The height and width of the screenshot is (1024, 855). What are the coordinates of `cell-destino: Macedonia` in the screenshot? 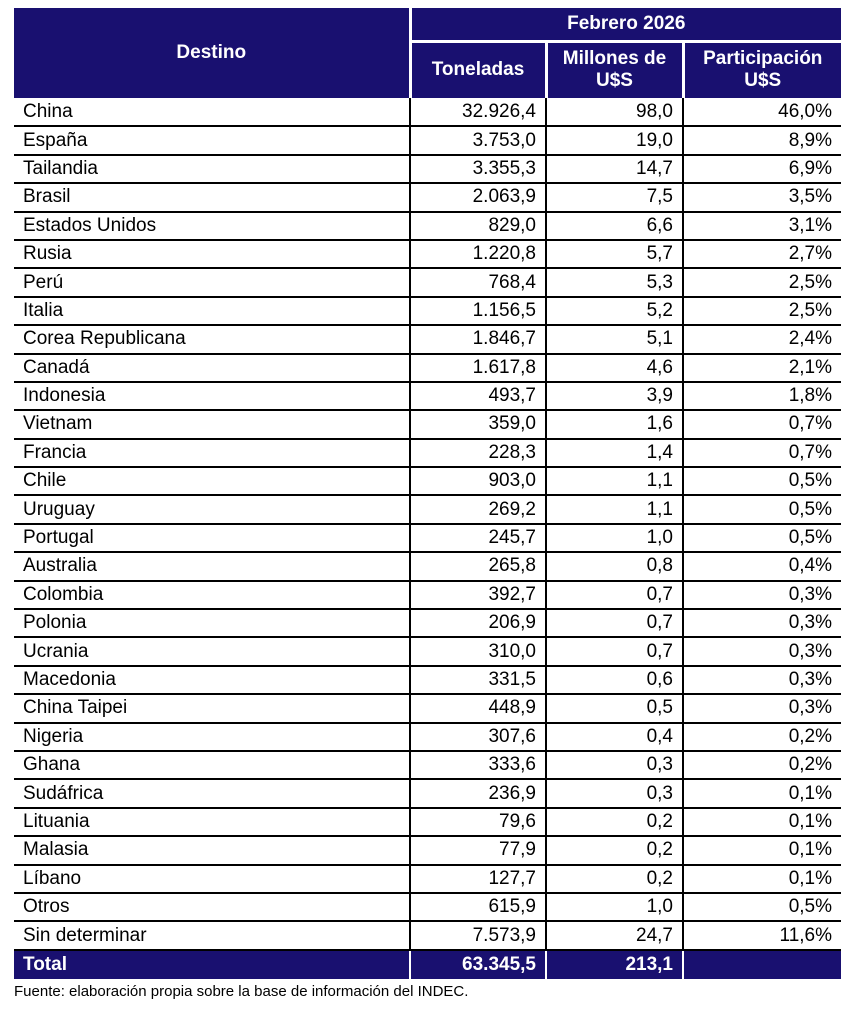 It's located at (212, 680).